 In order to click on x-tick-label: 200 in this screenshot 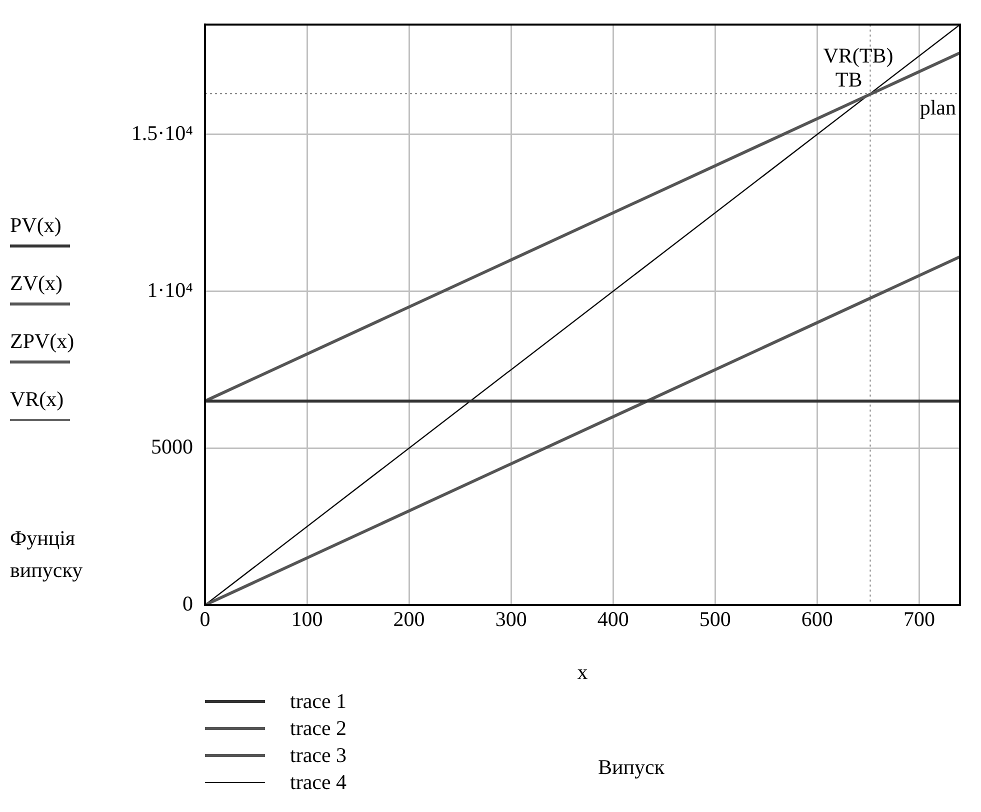, I will do `click(409, 619)`.